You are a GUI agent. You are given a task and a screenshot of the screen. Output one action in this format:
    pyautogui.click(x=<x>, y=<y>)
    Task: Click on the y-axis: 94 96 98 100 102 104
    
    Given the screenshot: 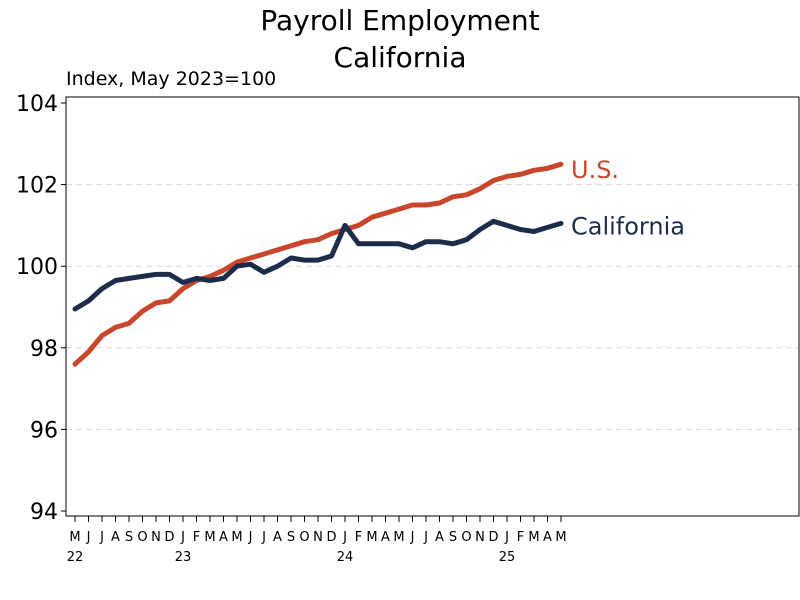 What is the action you would take?
    pyautogui.click(x=41, y=308)
    